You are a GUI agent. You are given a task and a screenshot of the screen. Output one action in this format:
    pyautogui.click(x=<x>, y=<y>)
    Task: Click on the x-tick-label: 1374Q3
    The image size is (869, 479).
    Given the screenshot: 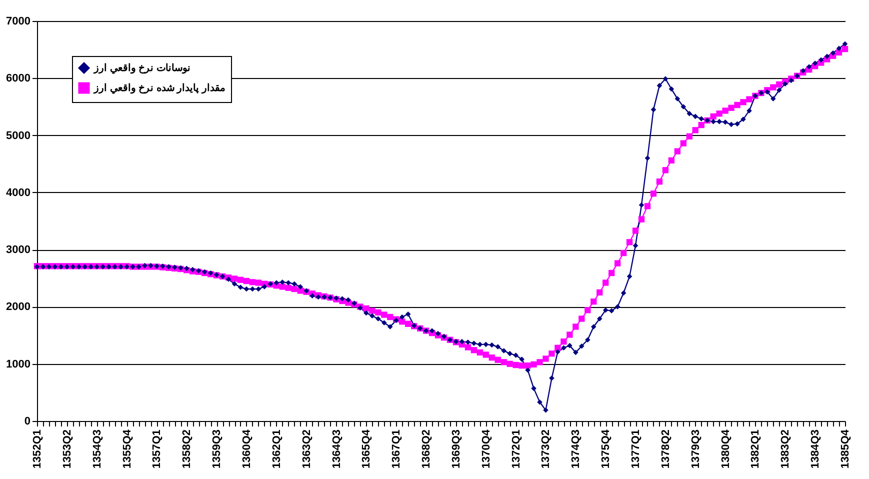 What is the action you would take?
    pyautogui.click(x=576, y=449)
    